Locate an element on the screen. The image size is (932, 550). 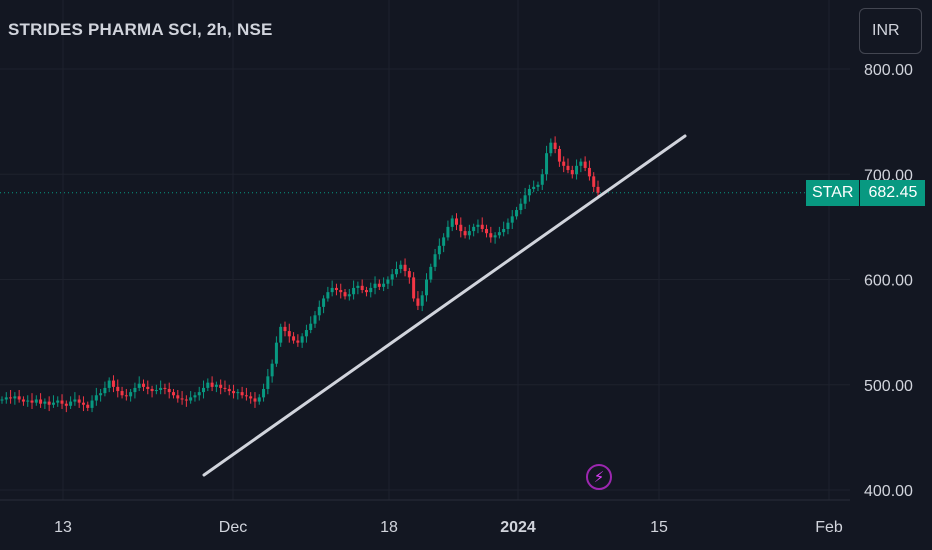
x-tick-label: 2024 is located at coordinates (518, 527).